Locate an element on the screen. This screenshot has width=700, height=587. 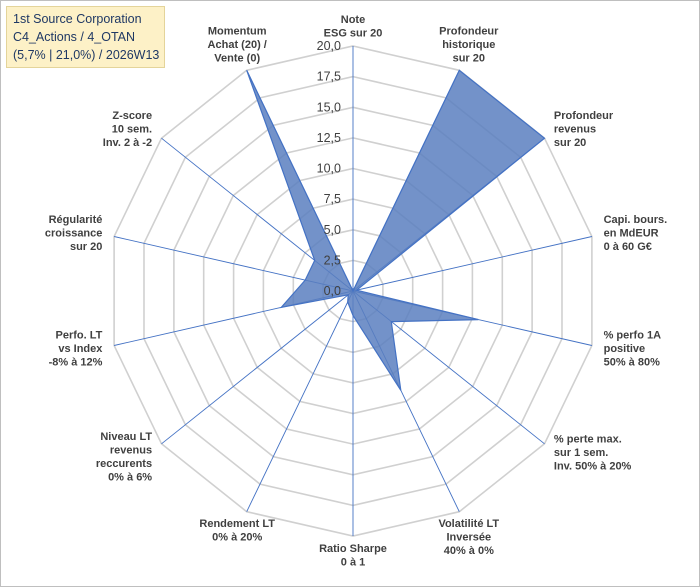
axis-label-line: en MdEUR is located at coordinates (631, 234).